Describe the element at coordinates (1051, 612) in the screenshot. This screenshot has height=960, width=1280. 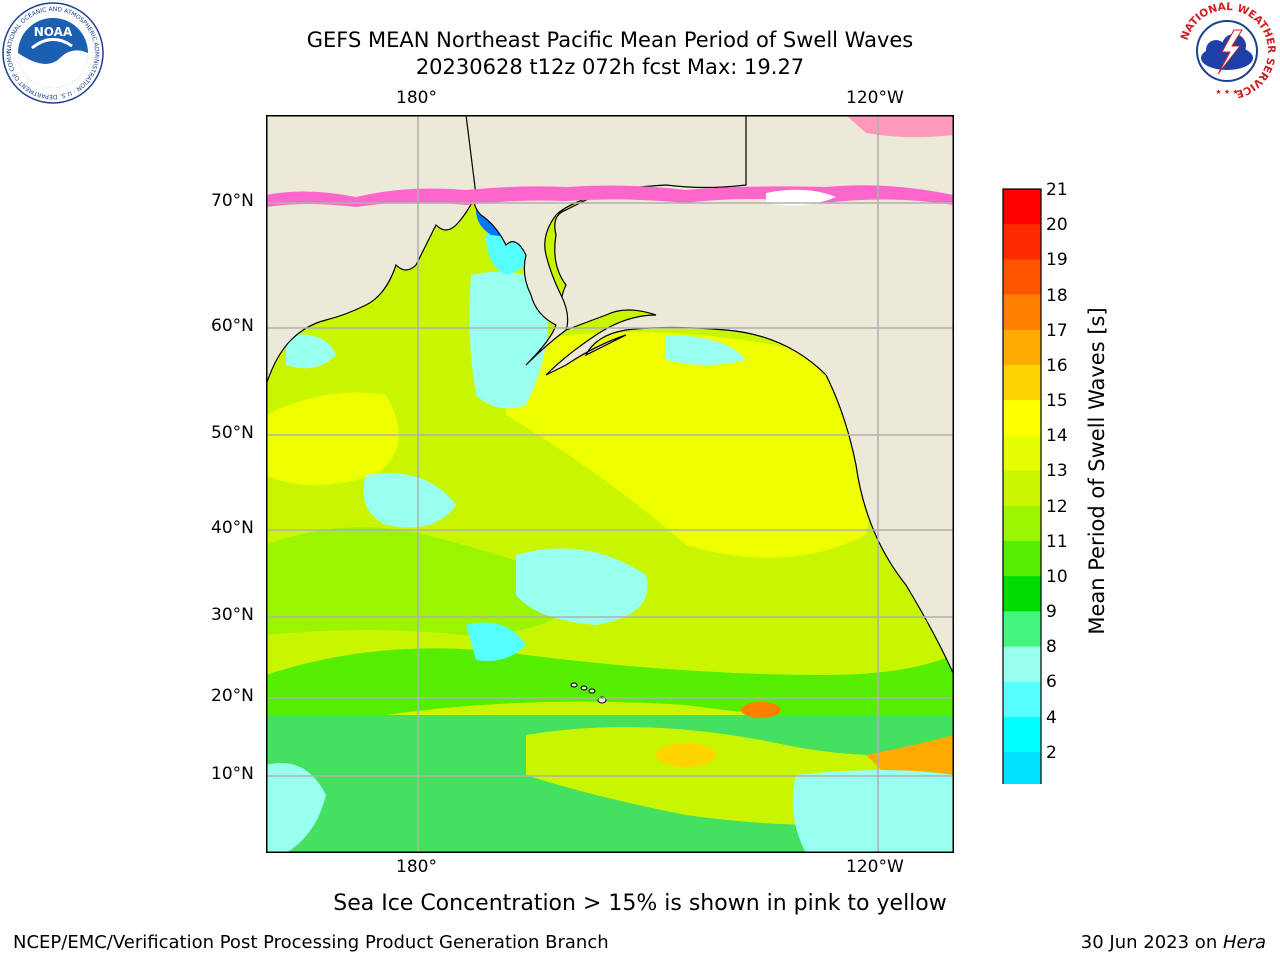
I see `colorbar-tick: 9` at that location.